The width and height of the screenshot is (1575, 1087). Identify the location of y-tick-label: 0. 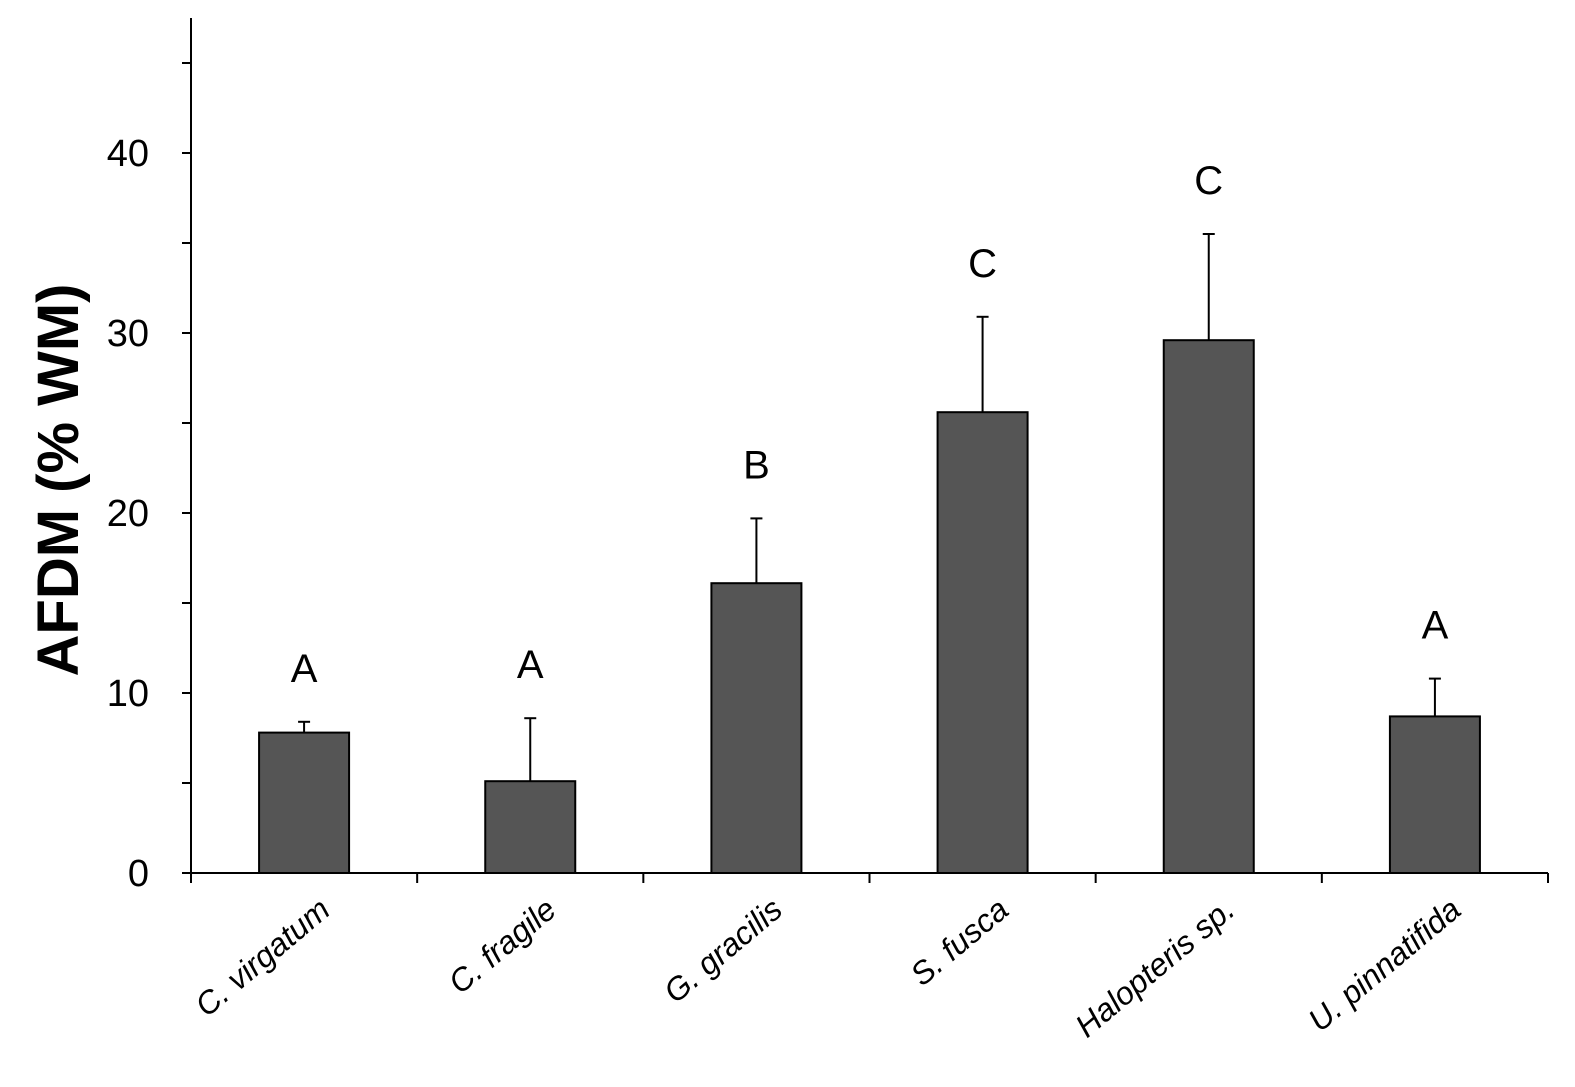
(138, 874).